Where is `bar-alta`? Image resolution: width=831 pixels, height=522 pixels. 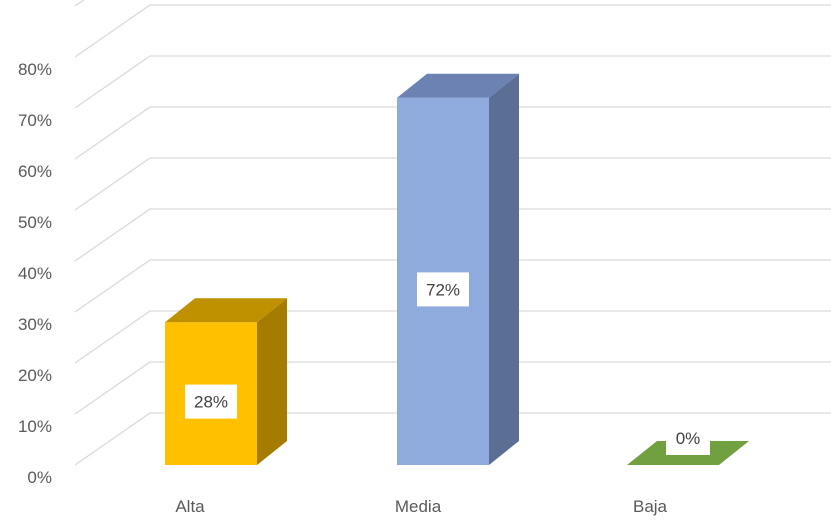 bar-alta is located at coordinates (226, 381).